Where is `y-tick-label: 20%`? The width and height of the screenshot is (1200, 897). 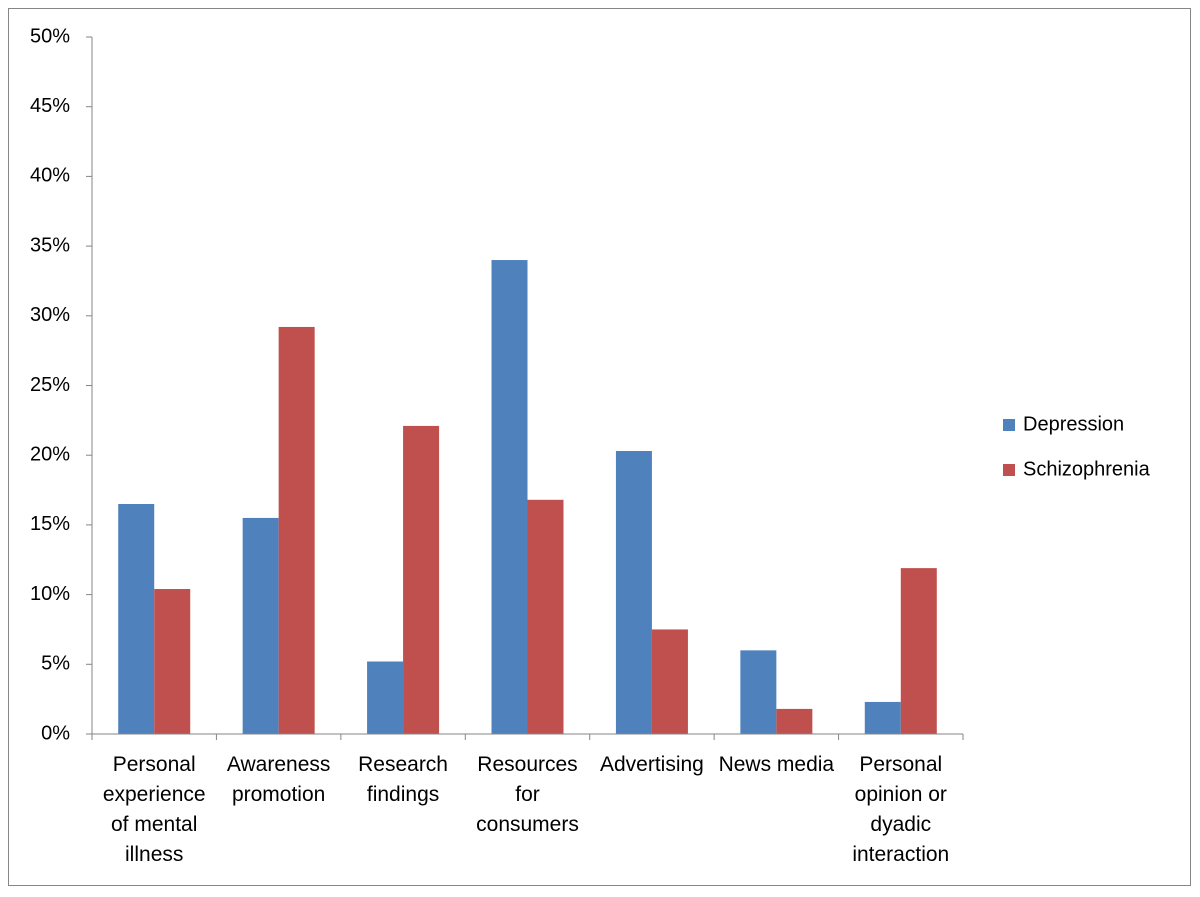
y-tick-label: 20% is located at coordinates (50, 454).